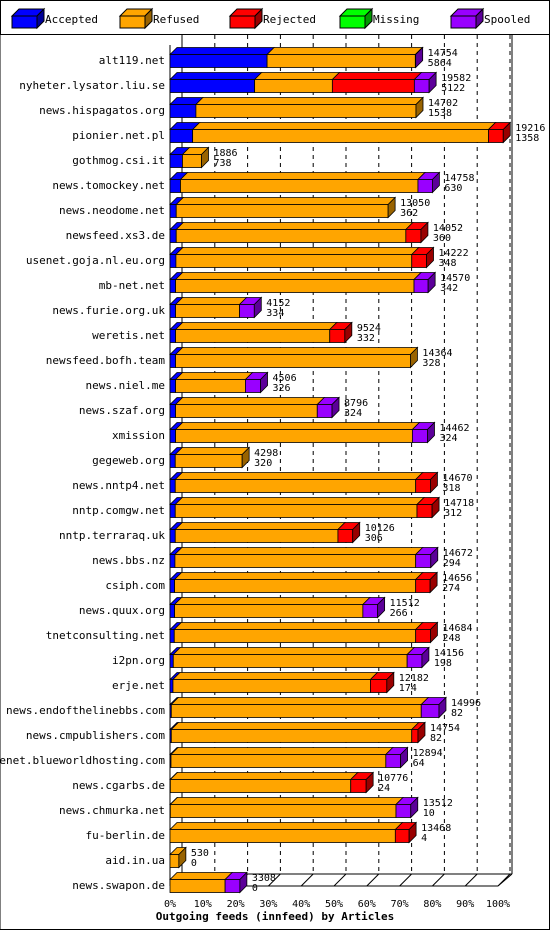 The width and height of the screenshot is (550, 930). I want to click on category-label: erje.net, so click(138, 685).